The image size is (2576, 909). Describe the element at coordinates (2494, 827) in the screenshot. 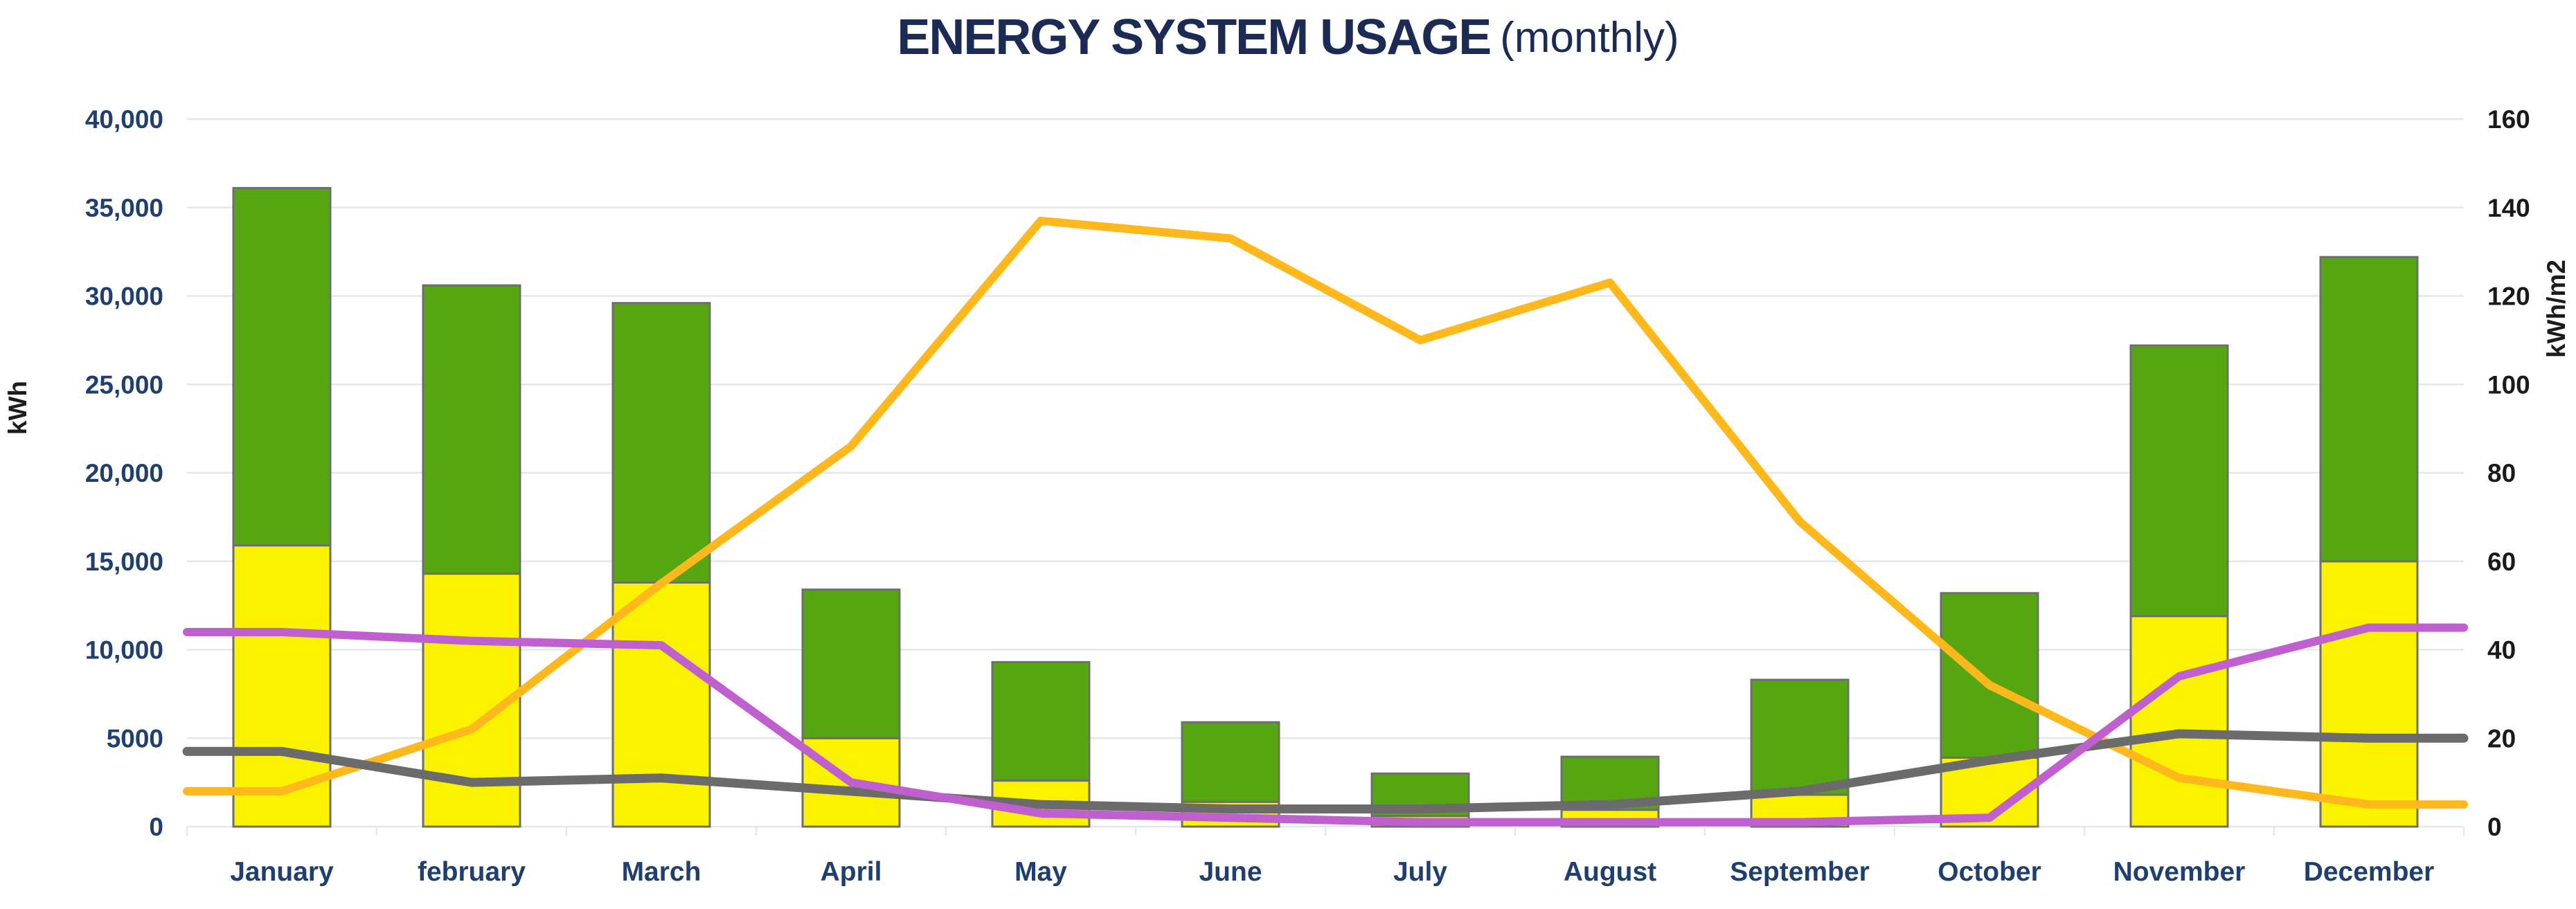

I see `right-axis-tick-label: 0` at that location.